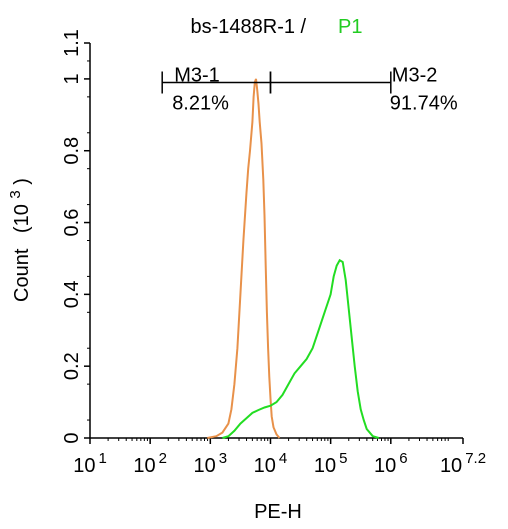 The image size is (508, 529). What do you see at coordinates (72, 78) in the screenshot?
I see `y-tick-label: 1` at bounding box center [72, 78].